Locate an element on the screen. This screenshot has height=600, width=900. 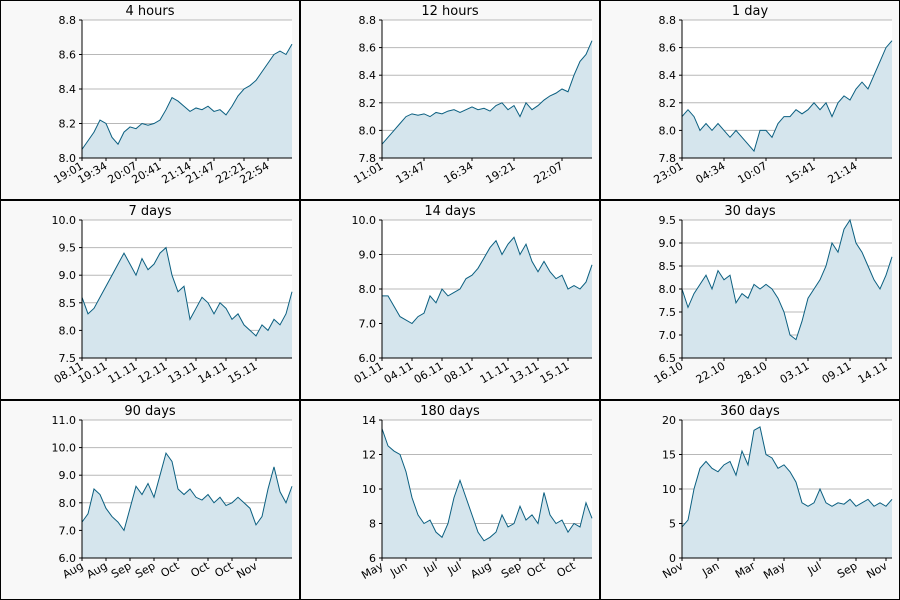
chart-title: 14 days is located at coordinates (450, 211).